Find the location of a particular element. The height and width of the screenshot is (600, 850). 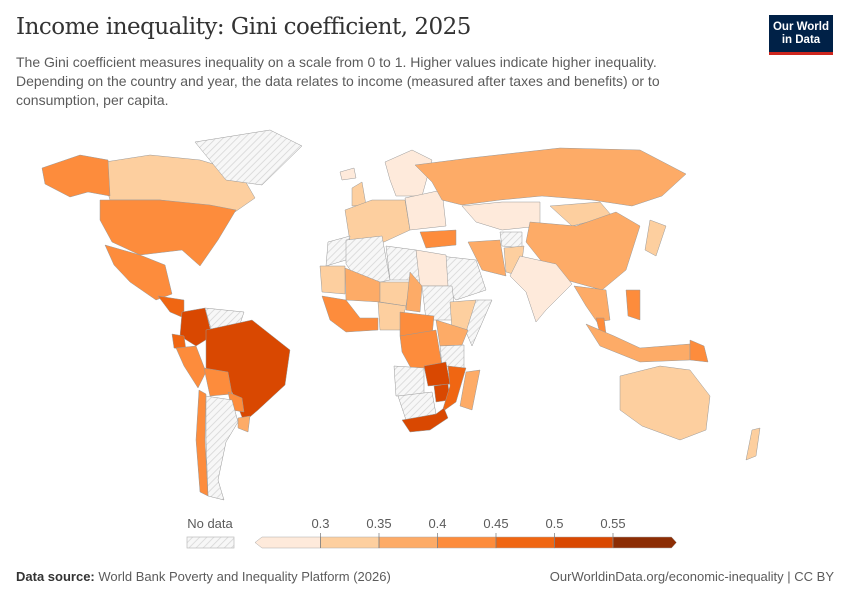

country-chile: Chile is located at coordinates (202, 443).